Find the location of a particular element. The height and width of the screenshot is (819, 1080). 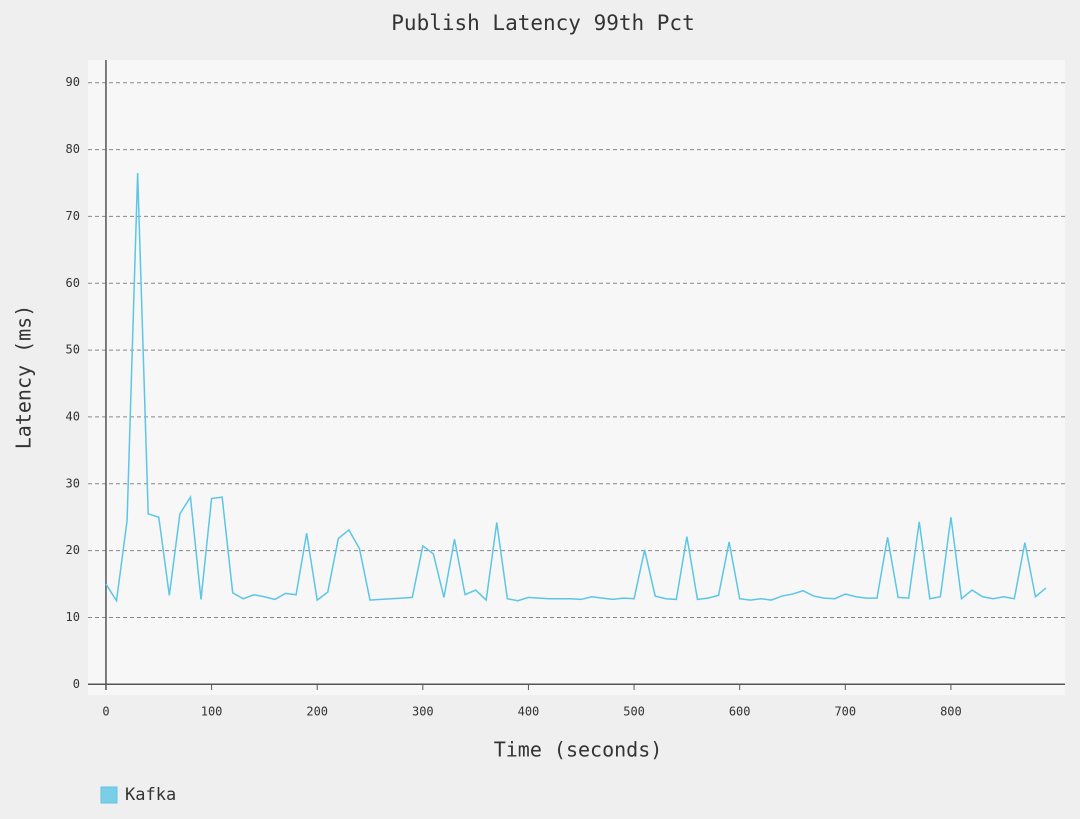

x-tick-label: 700 is located at coordinates (845, 712).